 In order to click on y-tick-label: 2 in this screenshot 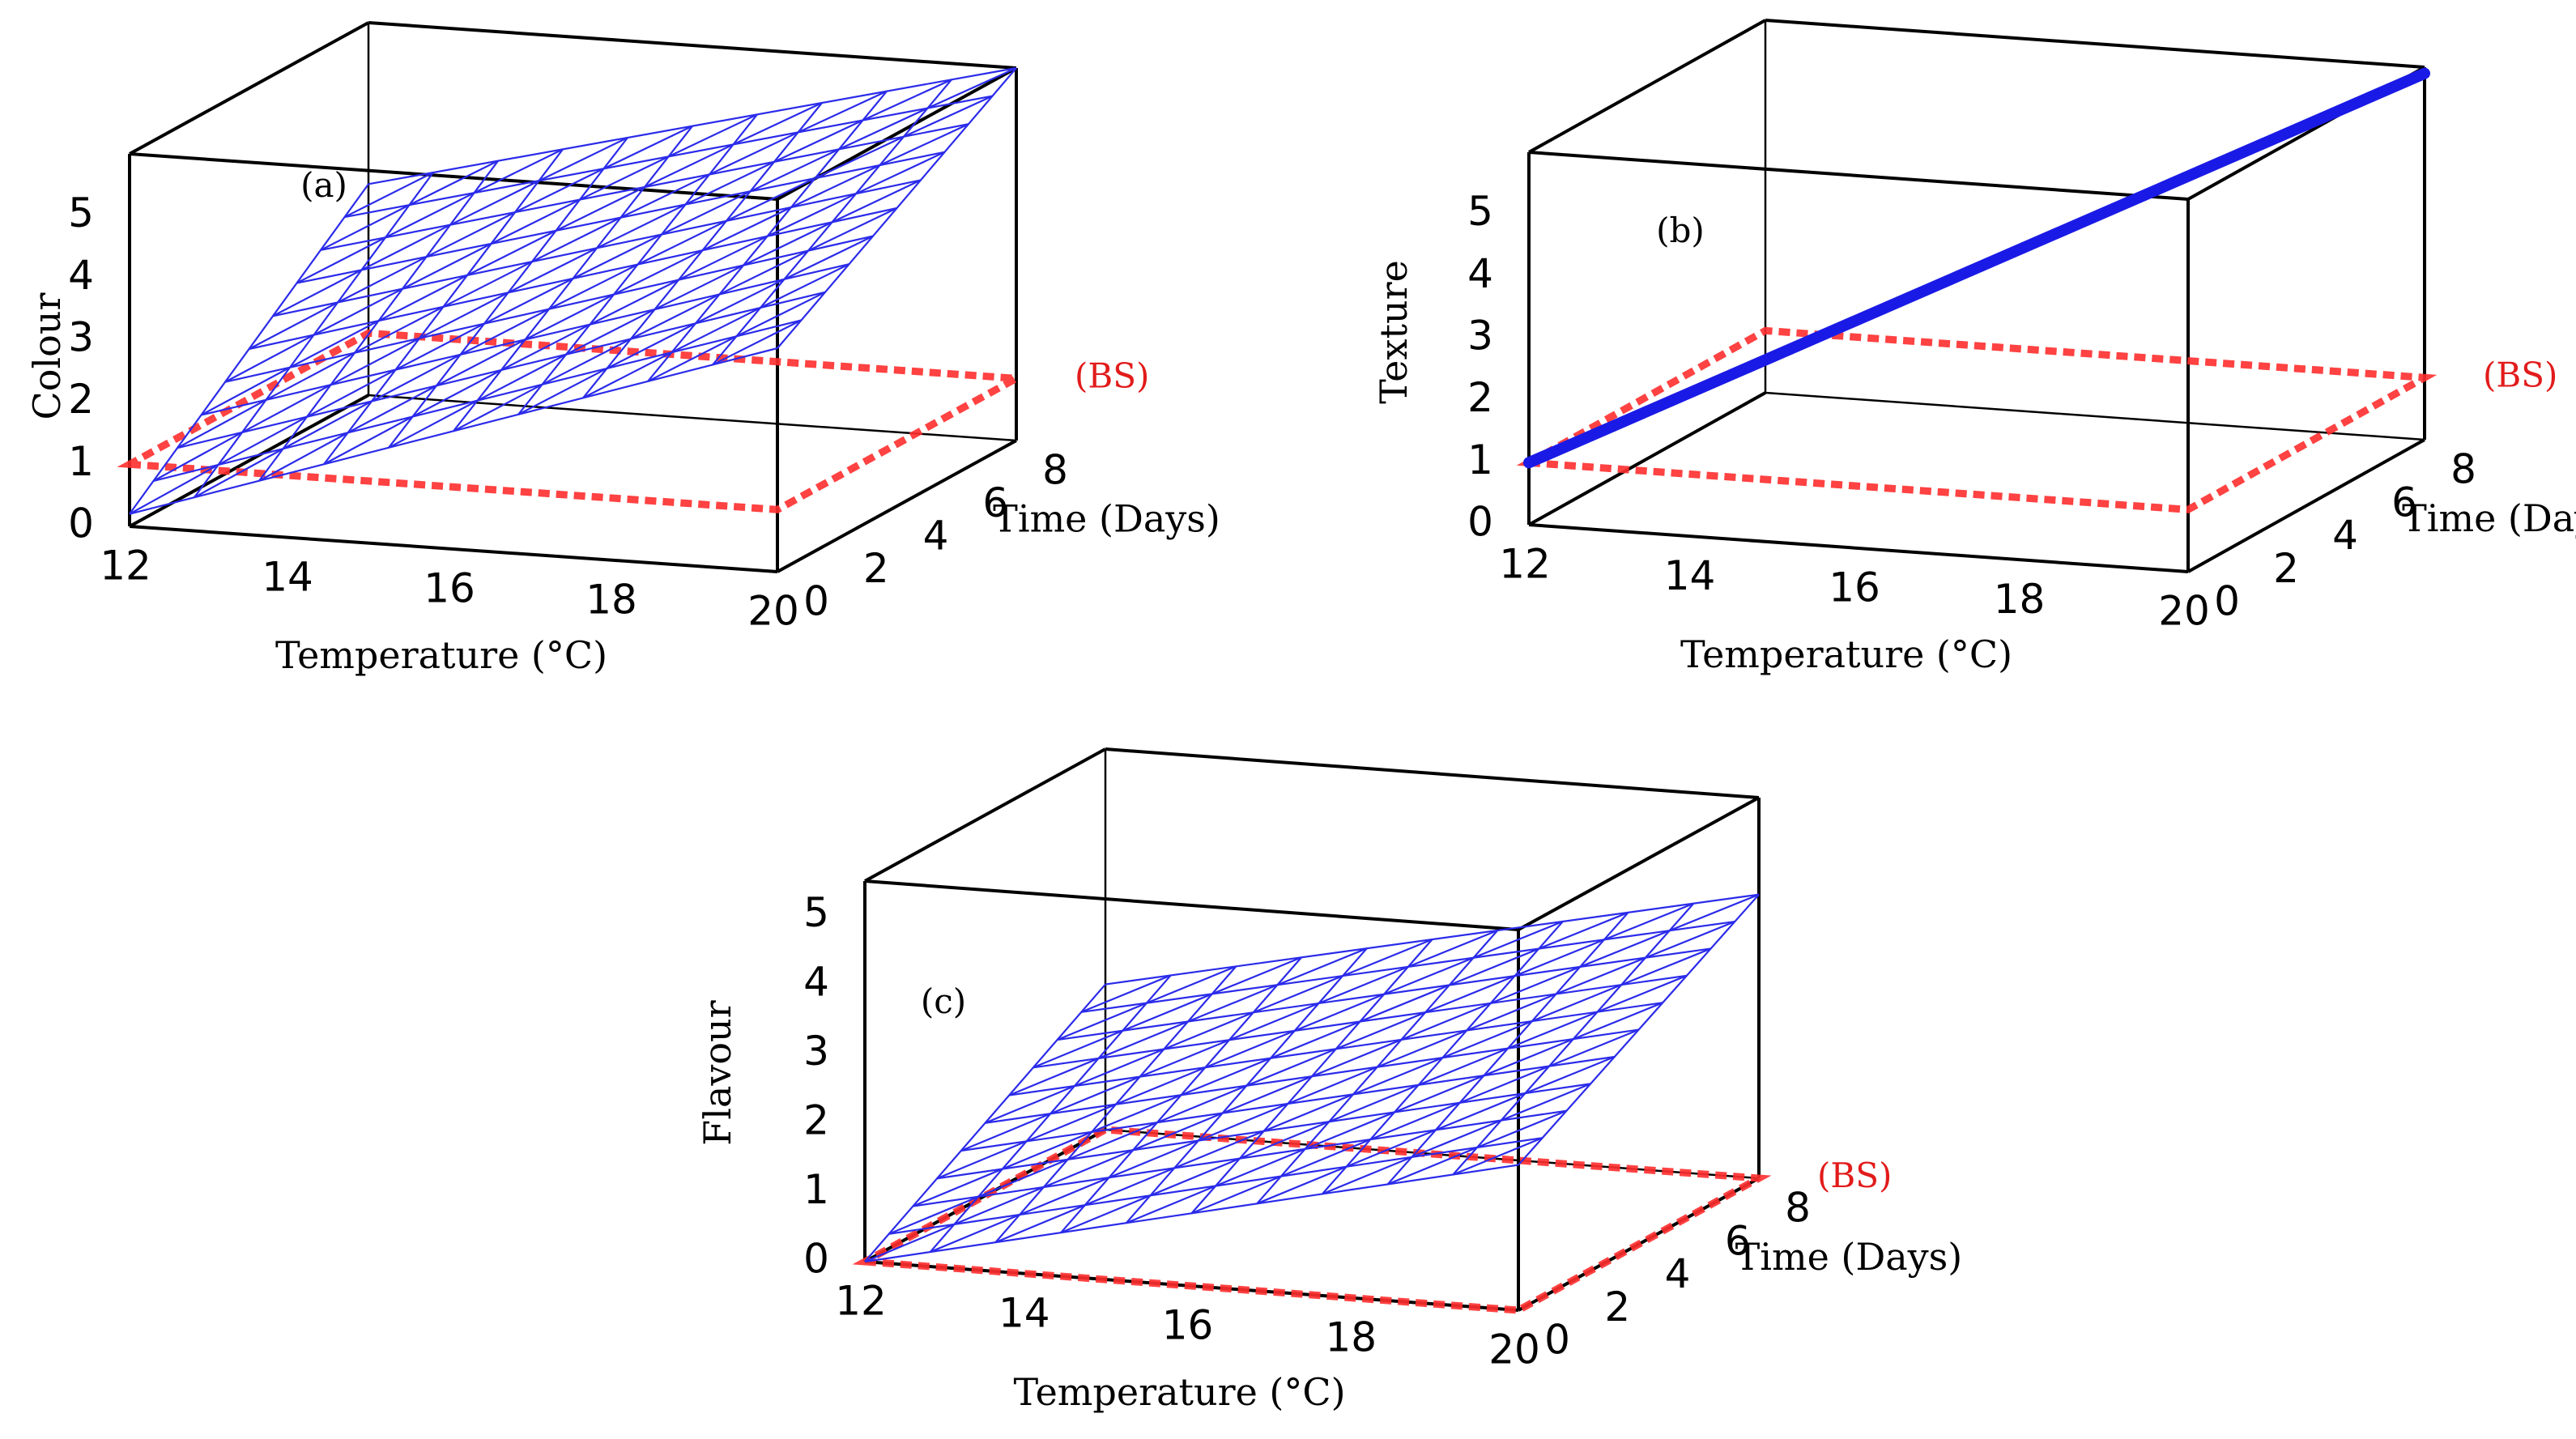, I will do `click(876, 568)`.